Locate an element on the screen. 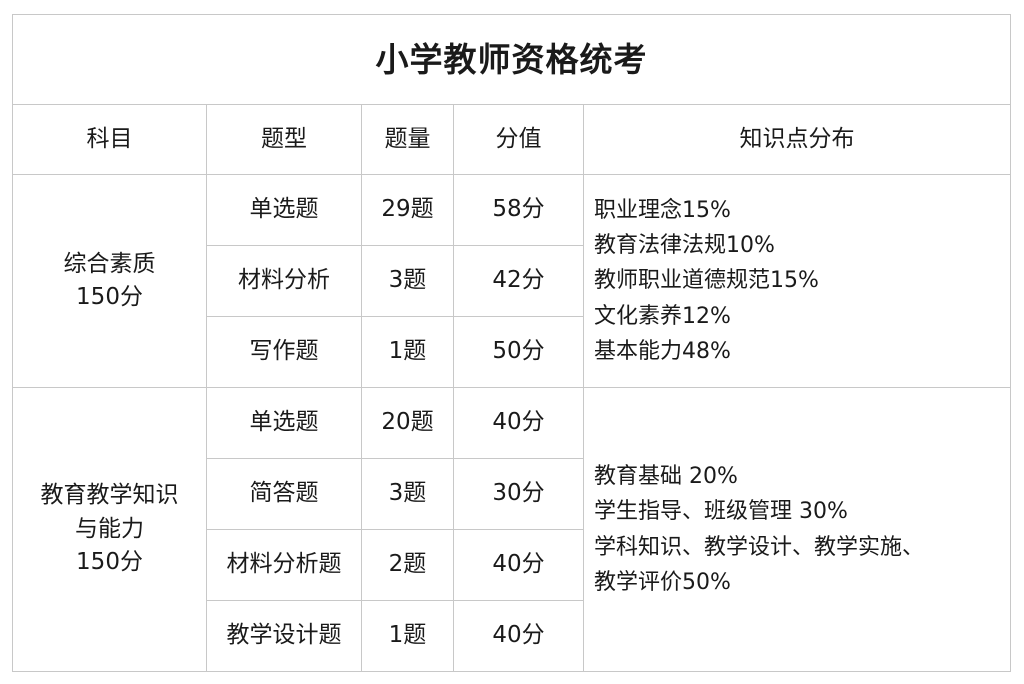  table-title: 小学教师资格统考 is located at coordinates (511, 59).